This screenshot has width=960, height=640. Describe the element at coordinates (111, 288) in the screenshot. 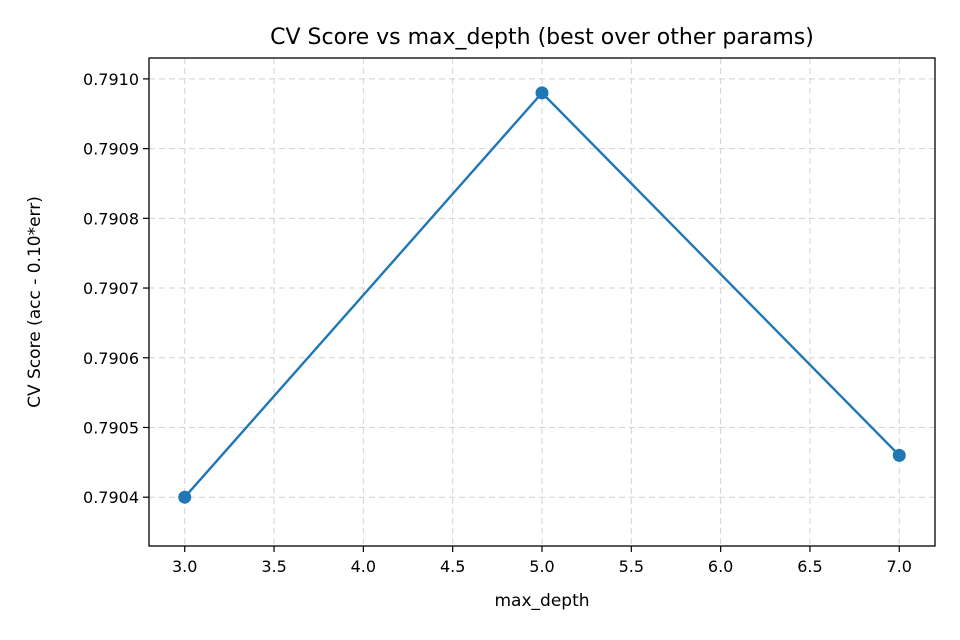

I see `y-tick-label: 0.7907` at that location.